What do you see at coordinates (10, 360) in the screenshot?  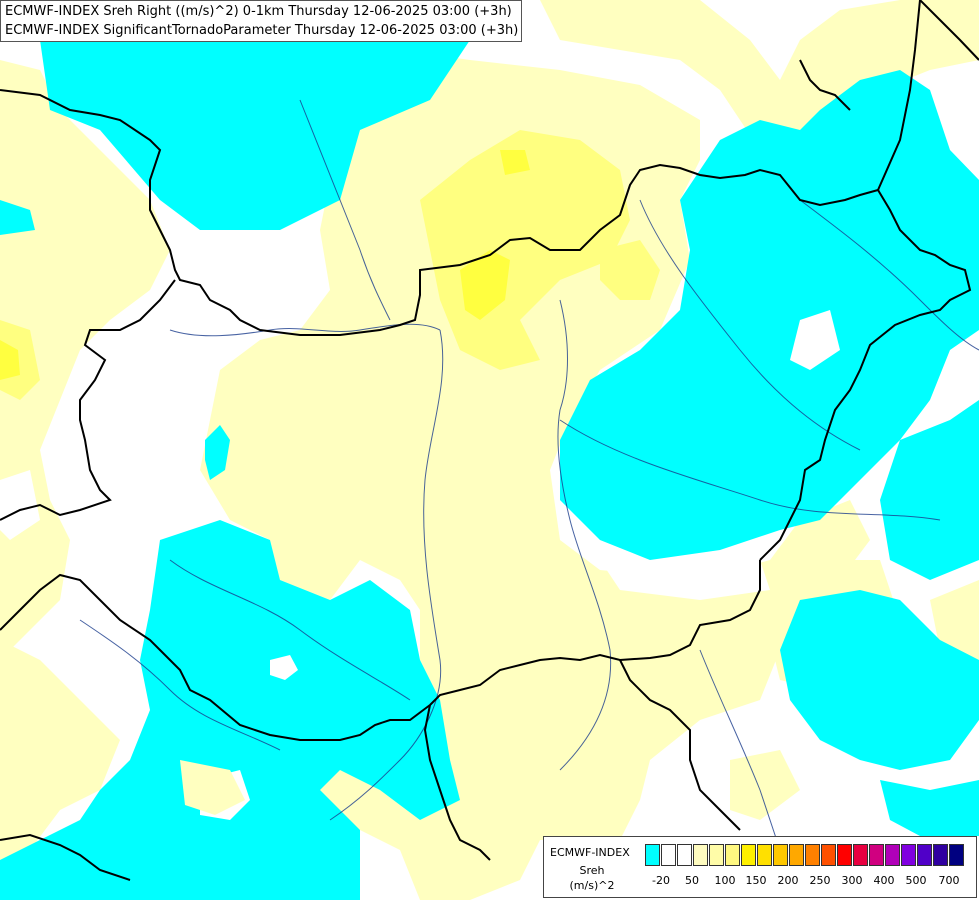 I see `shear-strong-west` at bounding box center [10, 360].